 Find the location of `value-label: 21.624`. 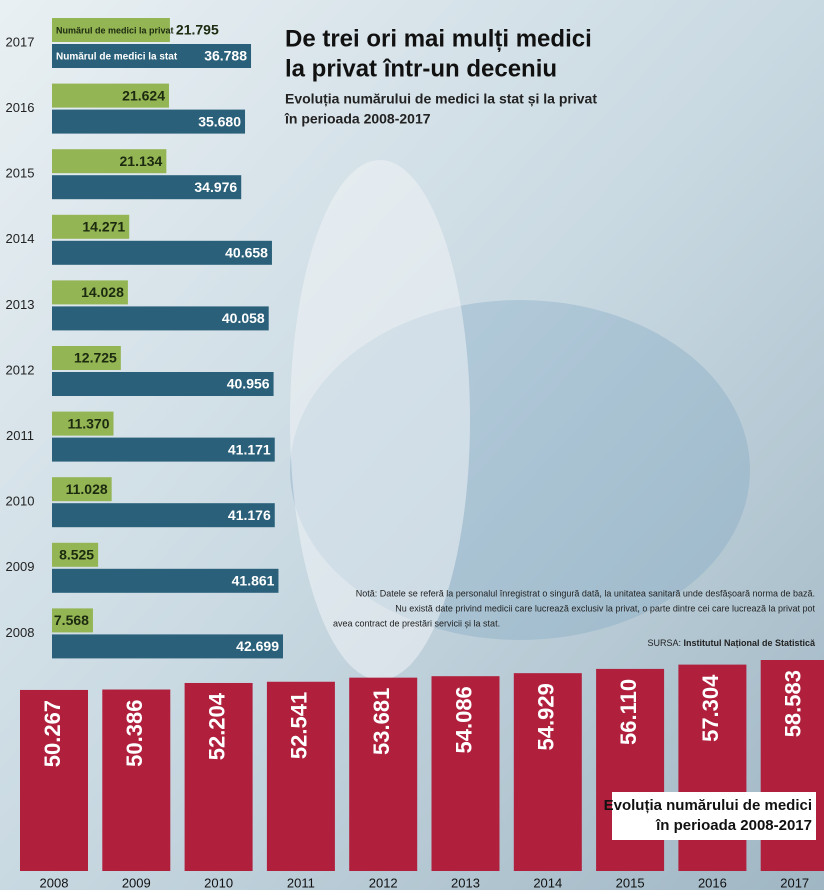

value-label: 21.624 is located at coordinates (143, 95).